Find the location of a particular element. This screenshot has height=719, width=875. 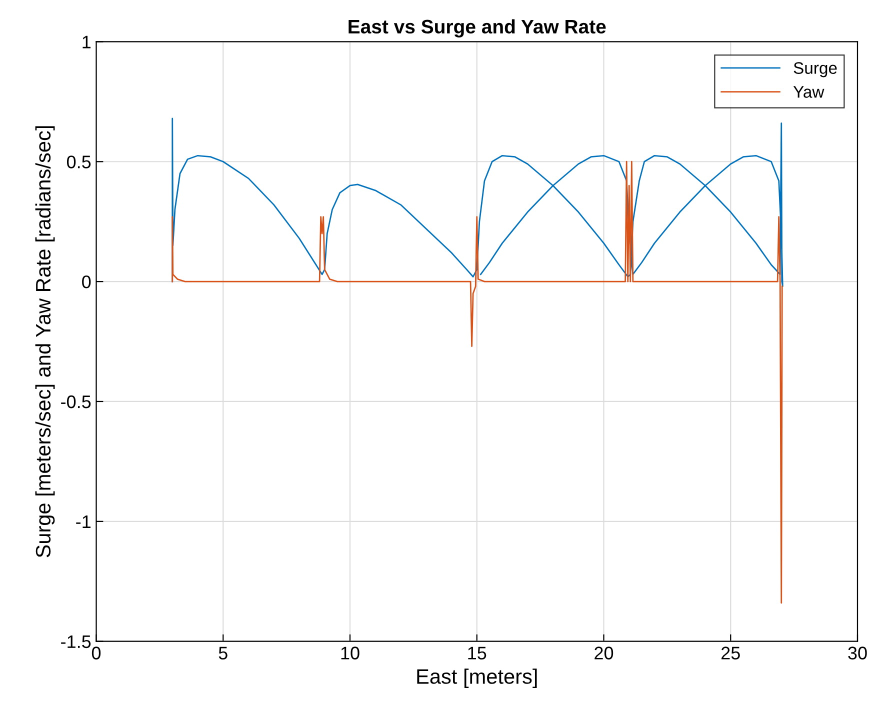

y-tick-label: 1 is located at coordinates (86, 42).